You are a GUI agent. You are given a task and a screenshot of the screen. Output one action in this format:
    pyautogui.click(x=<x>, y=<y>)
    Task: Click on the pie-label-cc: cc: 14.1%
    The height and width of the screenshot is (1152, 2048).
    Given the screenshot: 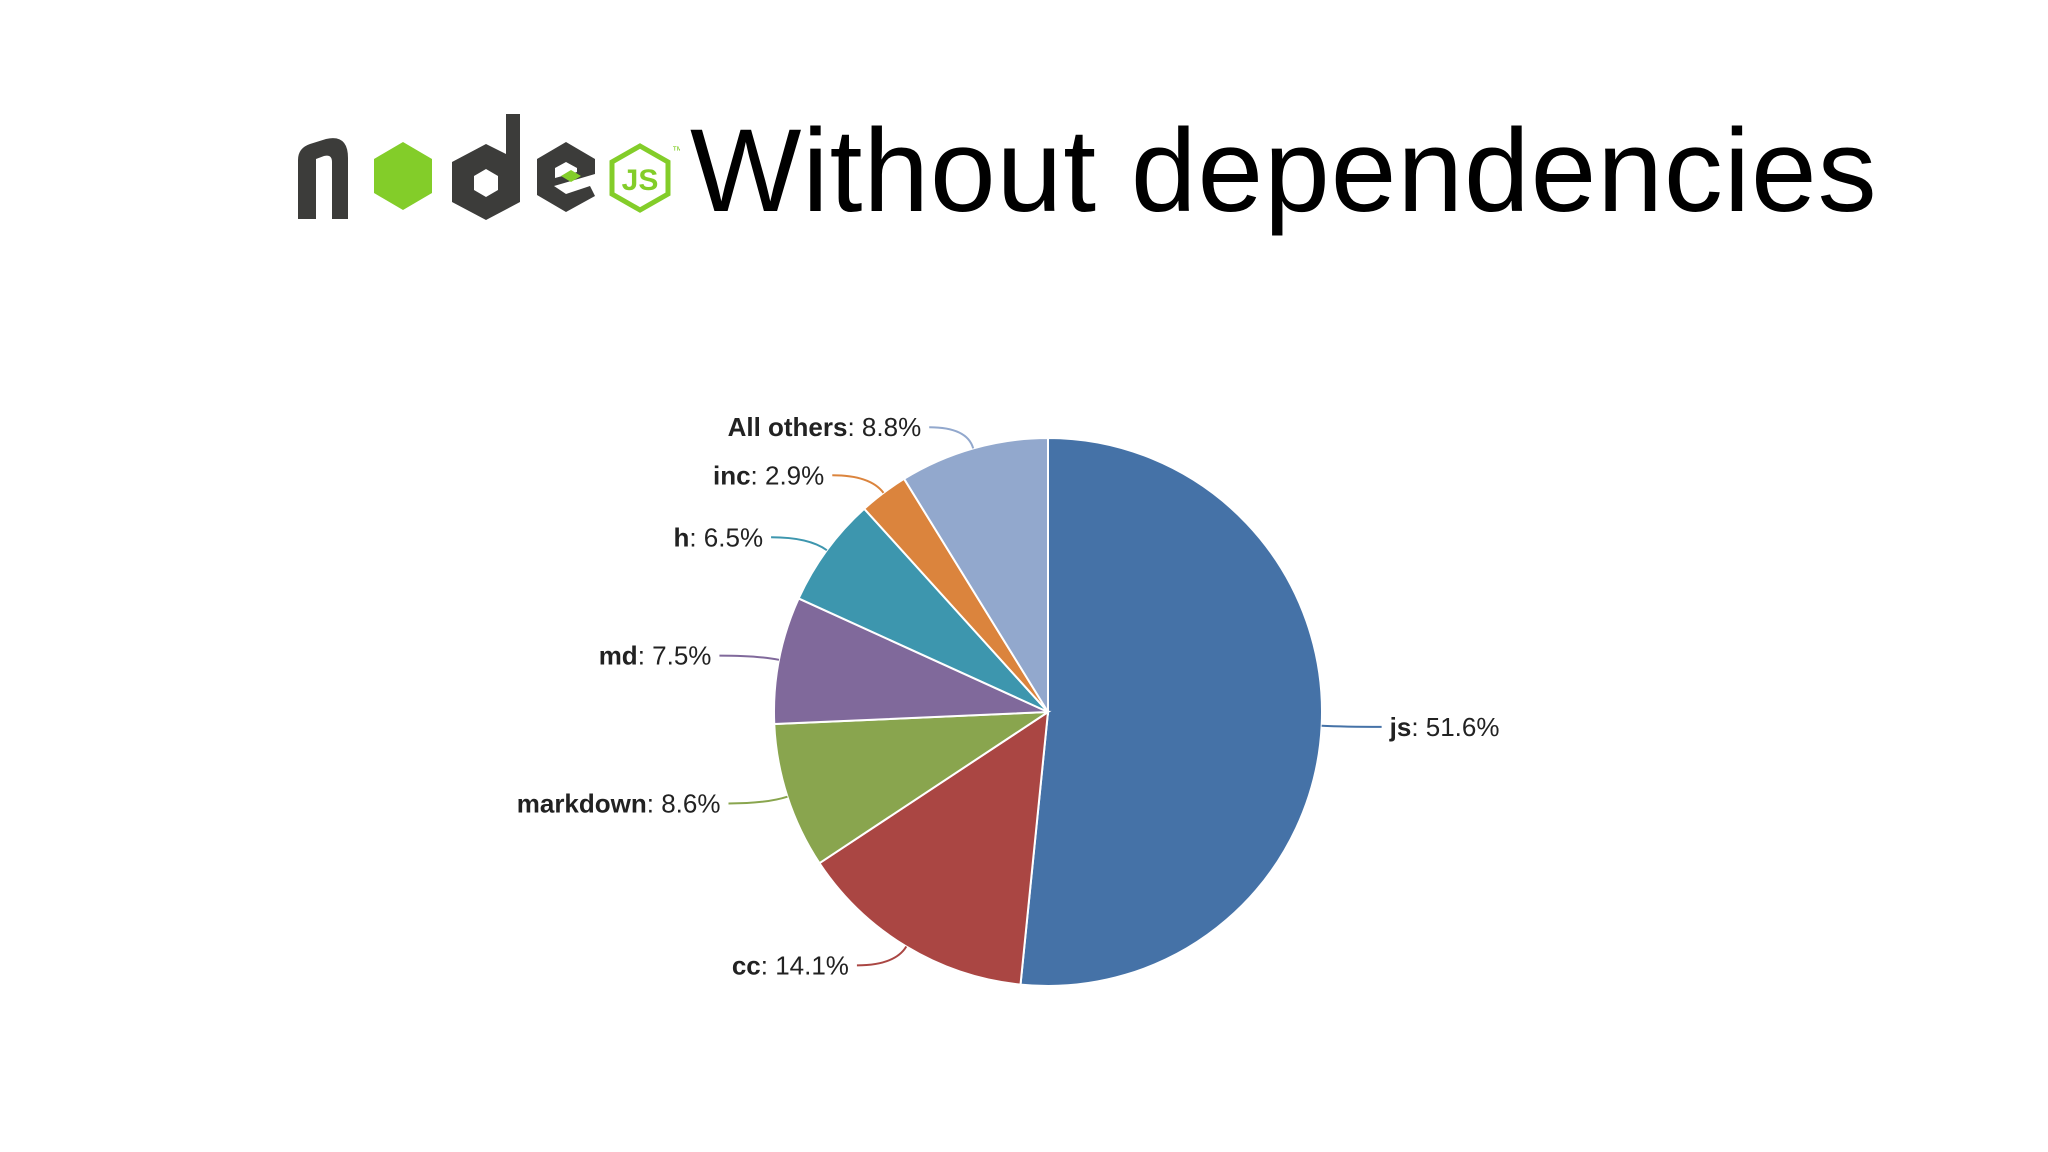 What is the action you would take?
    pyautogui.click(x=790, y=965)
    